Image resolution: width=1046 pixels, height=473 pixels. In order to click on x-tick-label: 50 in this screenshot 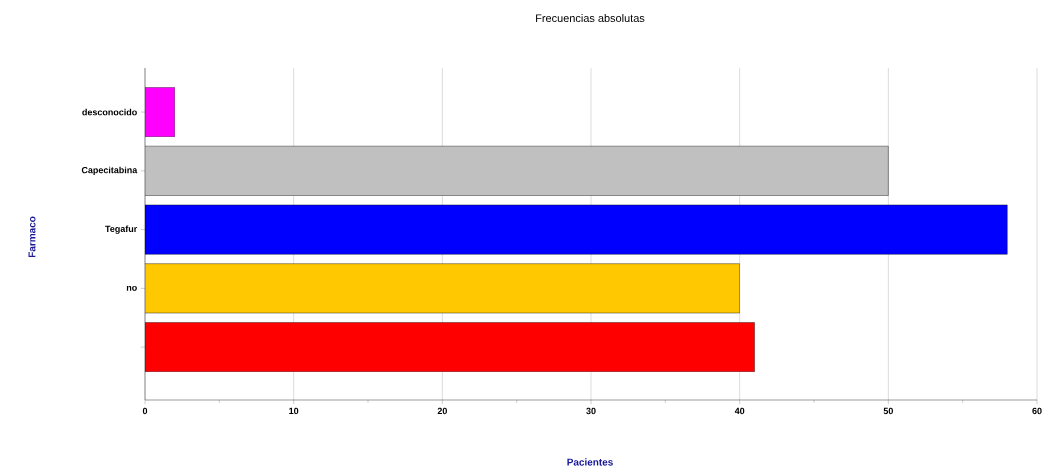, I will do `click(888, 411)`.